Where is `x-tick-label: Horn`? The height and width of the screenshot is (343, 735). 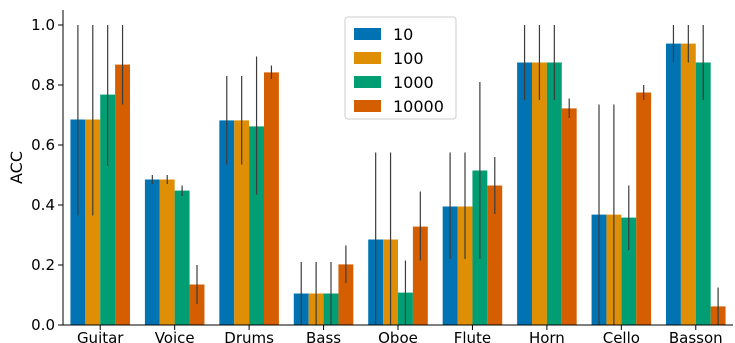
x-tick-label: Horn is located at coordinates (547, 336).